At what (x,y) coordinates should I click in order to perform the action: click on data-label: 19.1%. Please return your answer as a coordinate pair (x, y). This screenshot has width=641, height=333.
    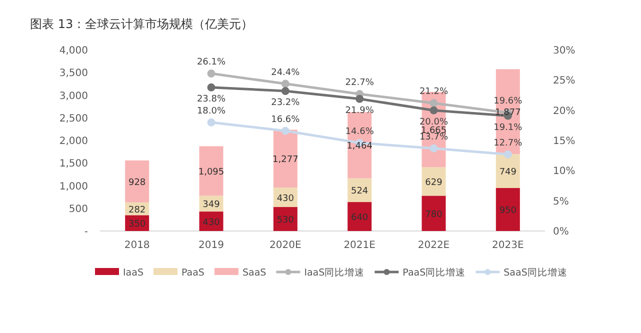
    Looking at the image, I should click on (508, 127).